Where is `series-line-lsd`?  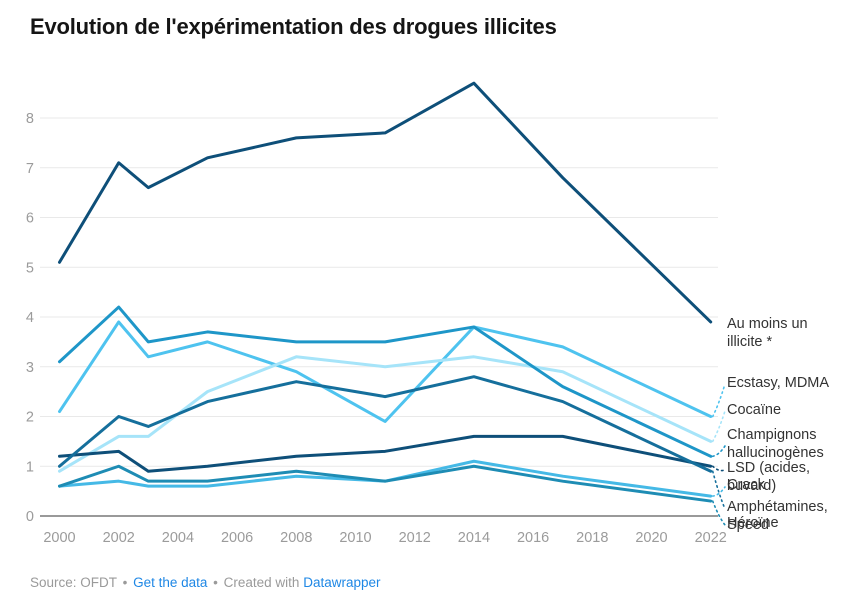 series-line-lsd is located at coordinates (385, 453).